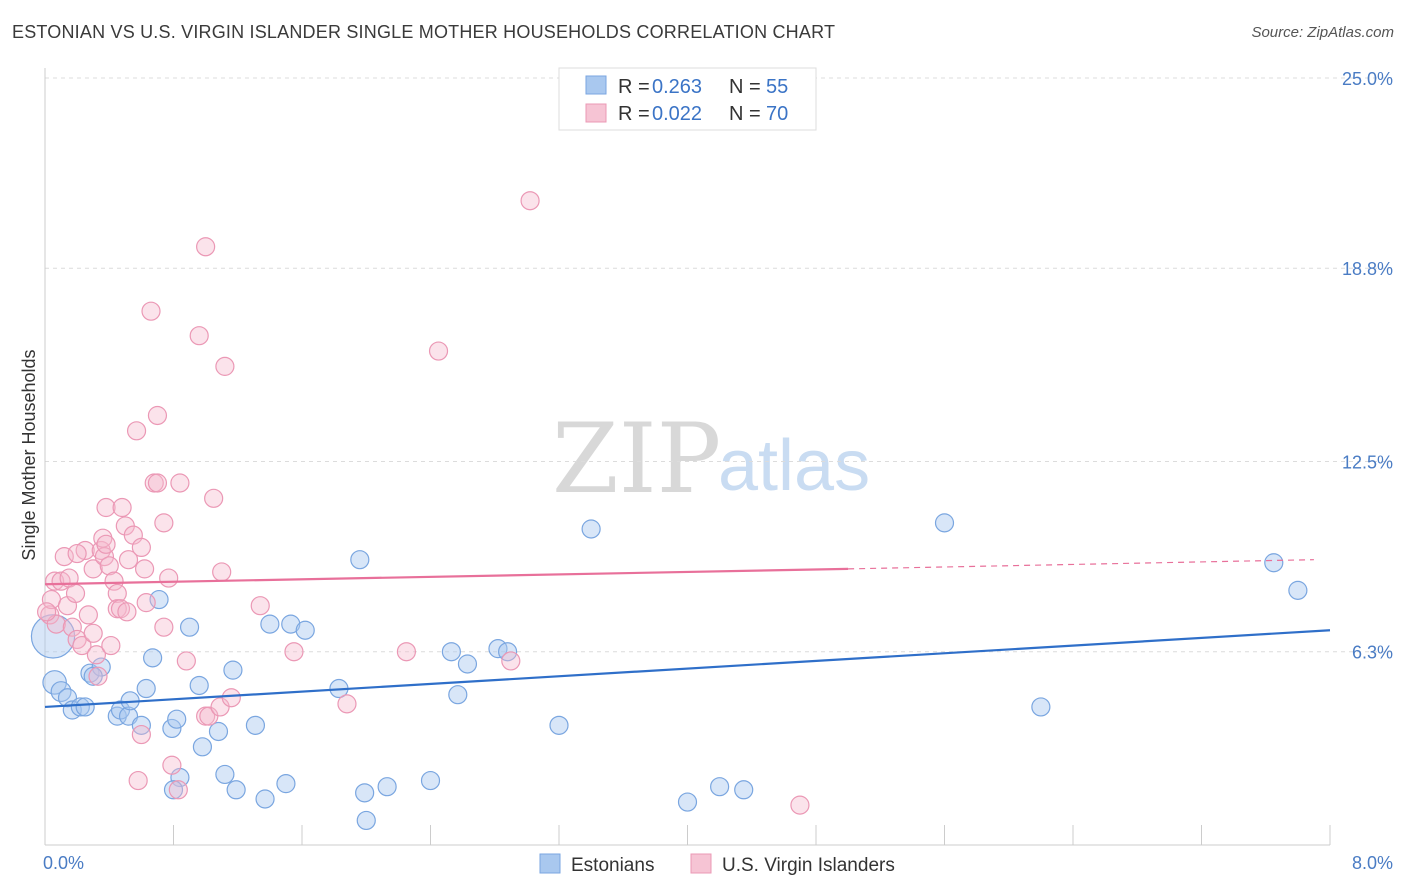  I want to click on bottom-legend-swatch-estonians, so click(550, 863).